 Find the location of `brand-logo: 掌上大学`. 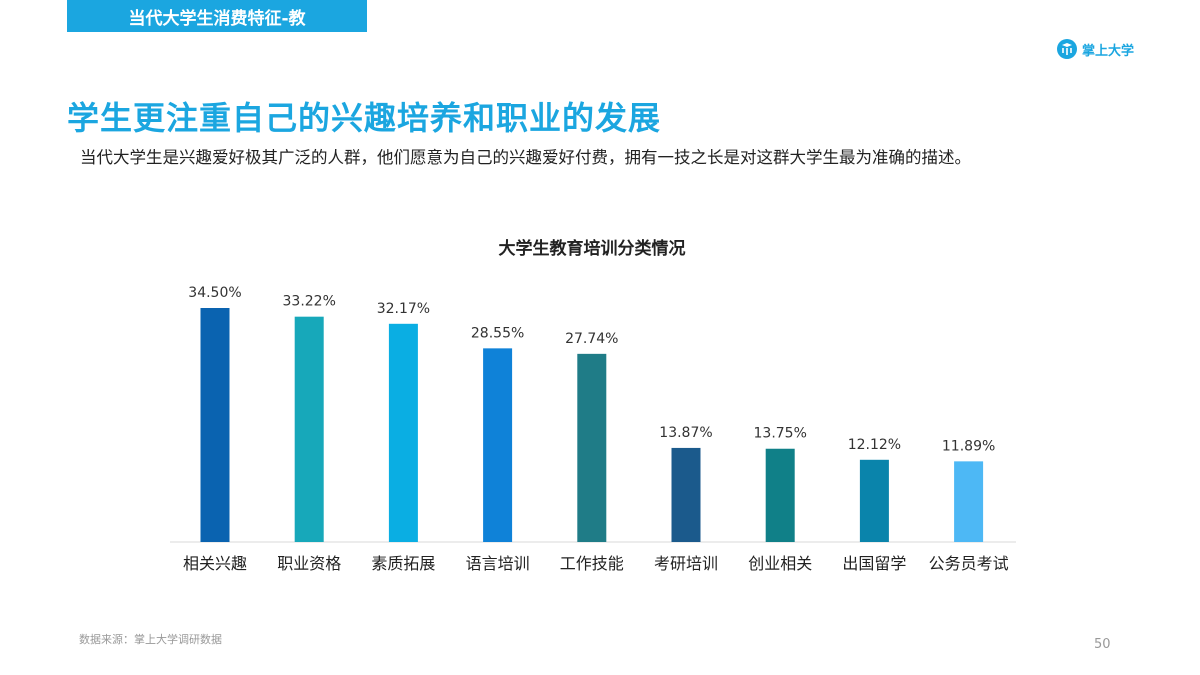

brand-logo: 掌上大学 is located at coordinates (1095, 49).